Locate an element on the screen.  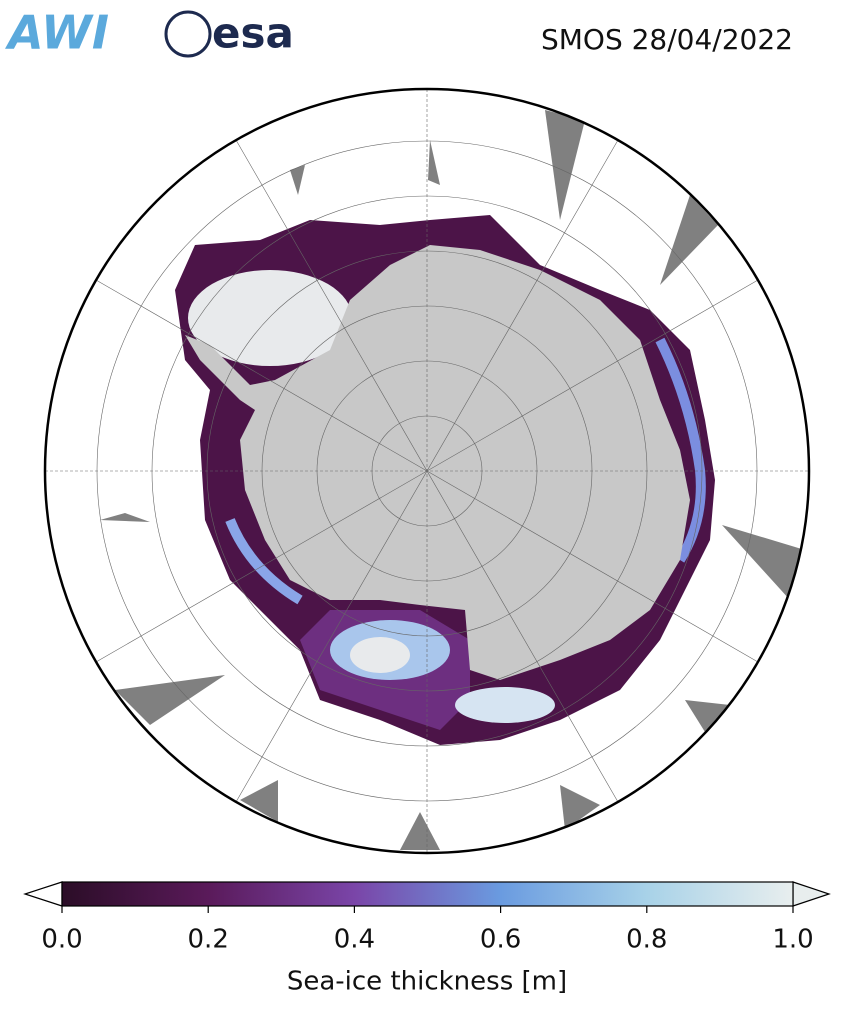
colorbar-tick-label: 0.4 is located at coordinates (354, 940).